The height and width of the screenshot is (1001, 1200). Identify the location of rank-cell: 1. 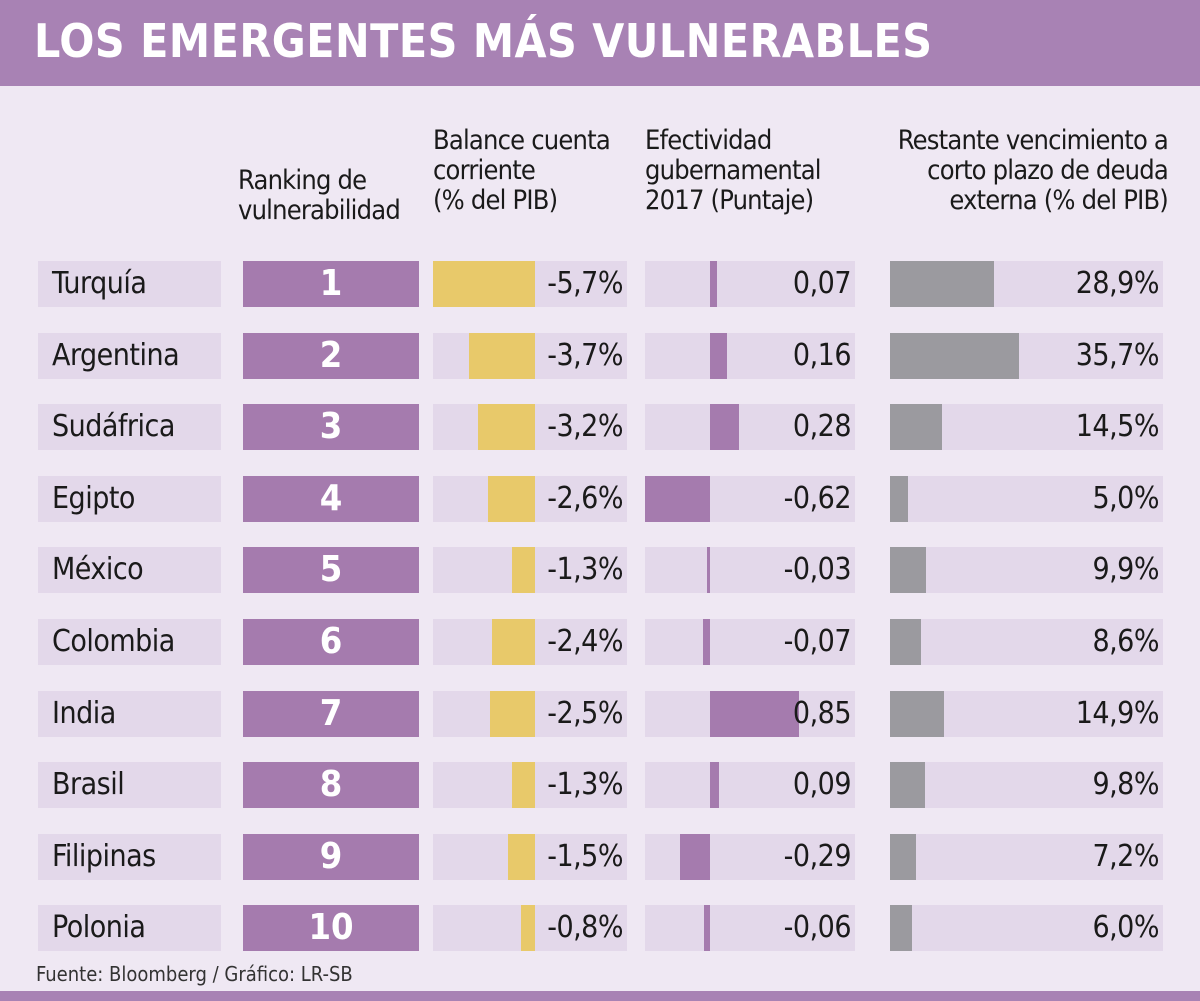
(331, 284).